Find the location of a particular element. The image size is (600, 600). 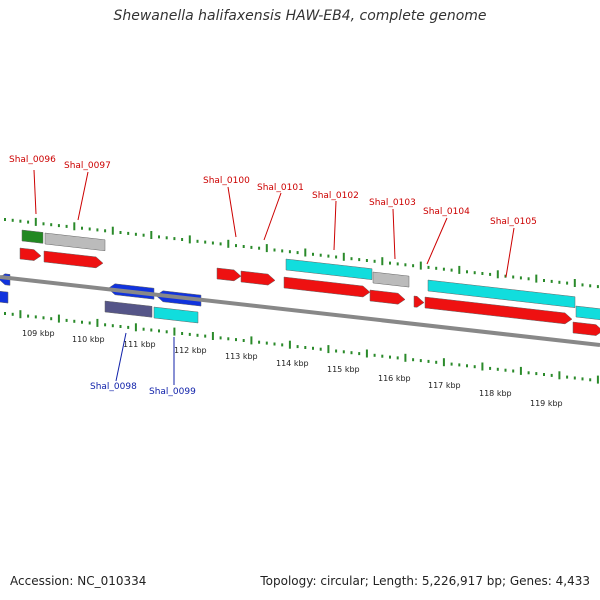

scale-tick-label: 116 kbp is located at coordinates (394, 378).